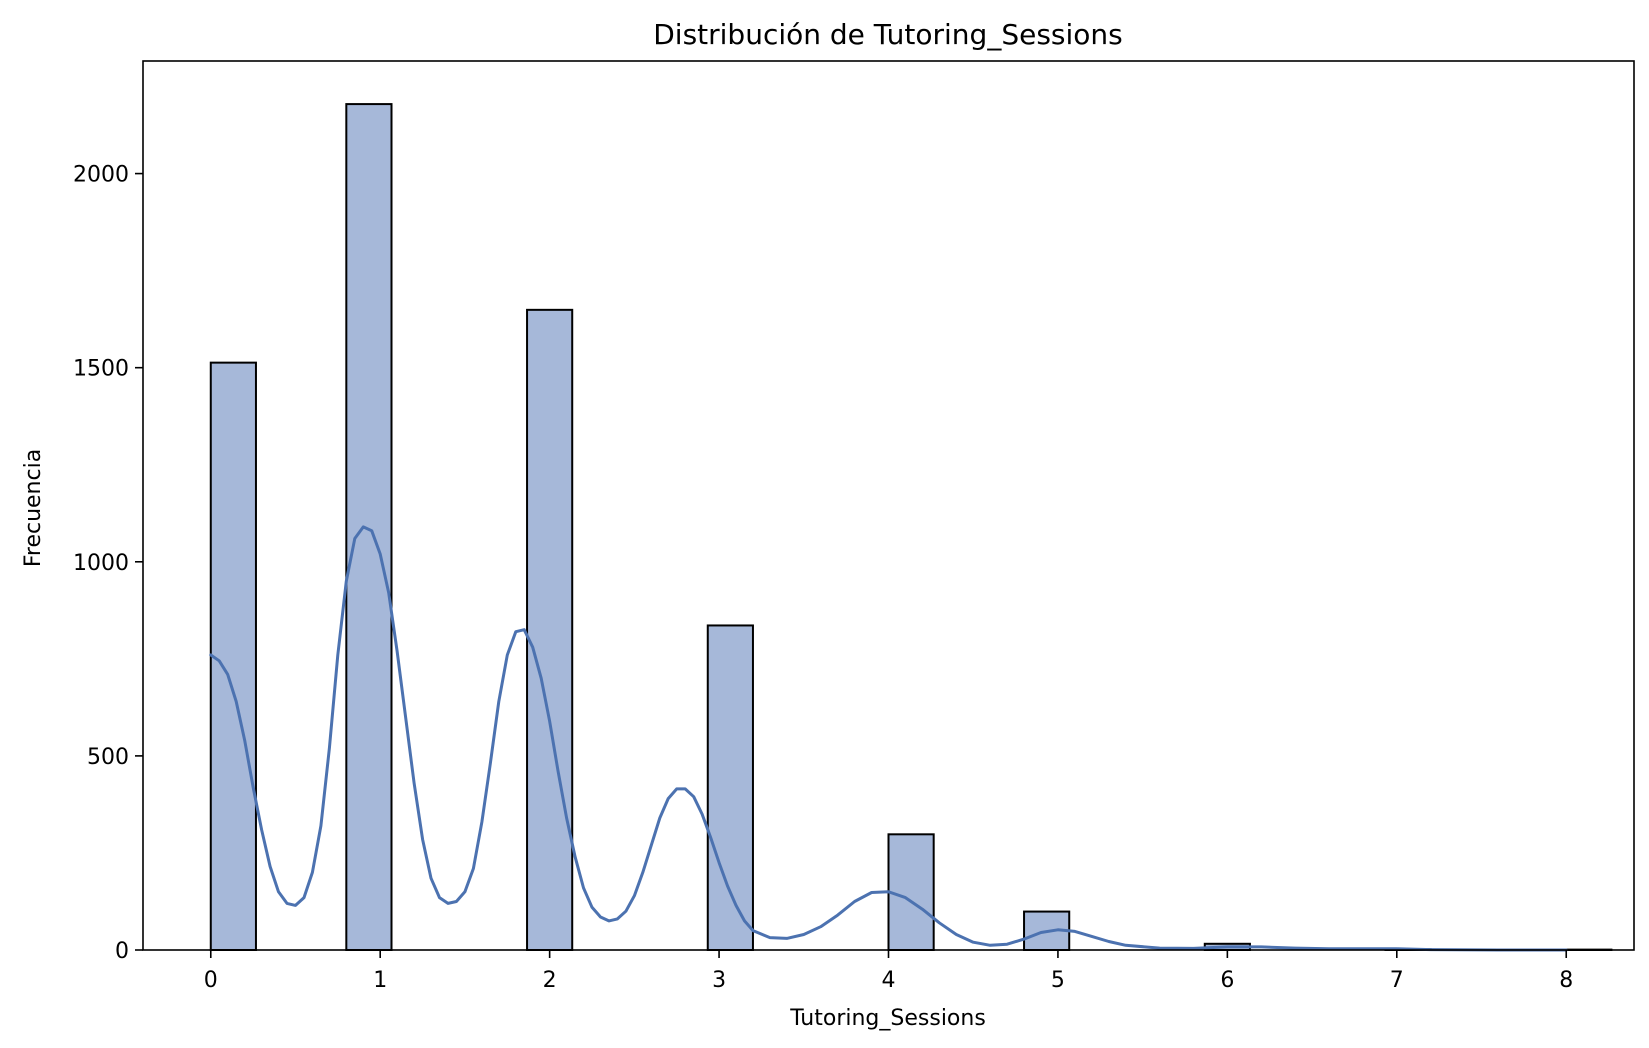  I want to click on y-tick-label-2000: 2000, so click(101, 175).